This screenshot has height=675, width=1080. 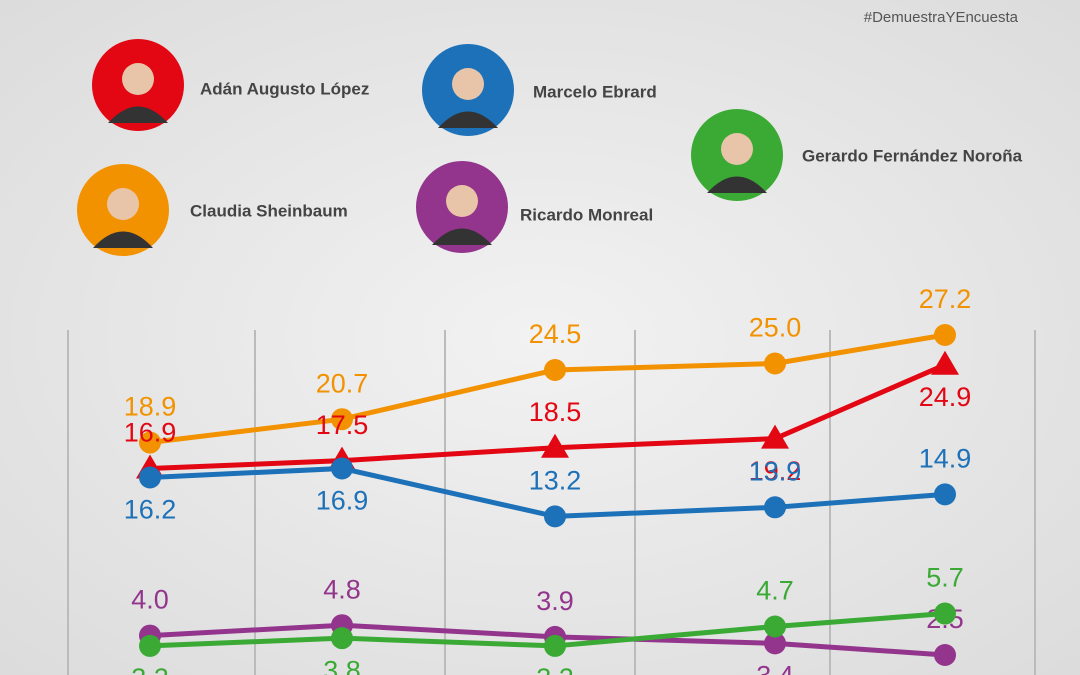 What do you see at coordinates (150, 600) in the screenshot?
I see `value-label: 4.0` at bounding box center [150, 600].